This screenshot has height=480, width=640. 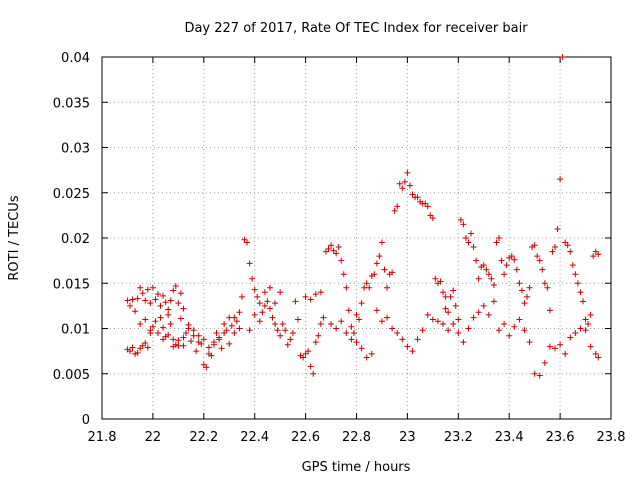 I want to click on x-tick-label: 23.4, so click(x=509, y=437).